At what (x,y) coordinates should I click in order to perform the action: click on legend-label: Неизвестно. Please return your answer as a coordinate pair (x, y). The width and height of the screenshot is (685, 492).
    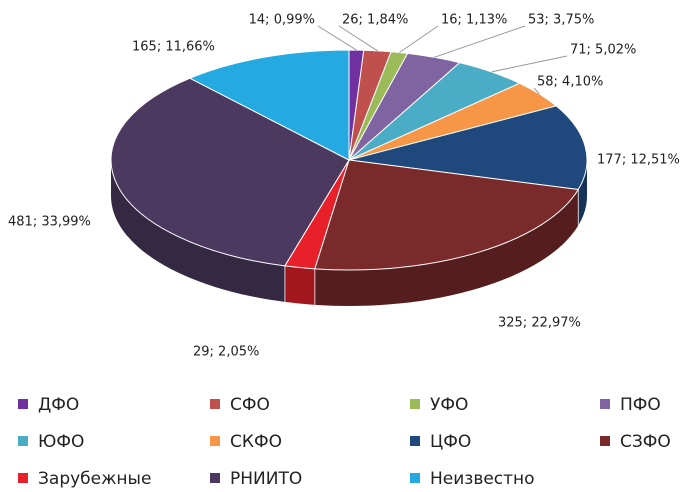
    Looking at the image, I should click on (482, 479).